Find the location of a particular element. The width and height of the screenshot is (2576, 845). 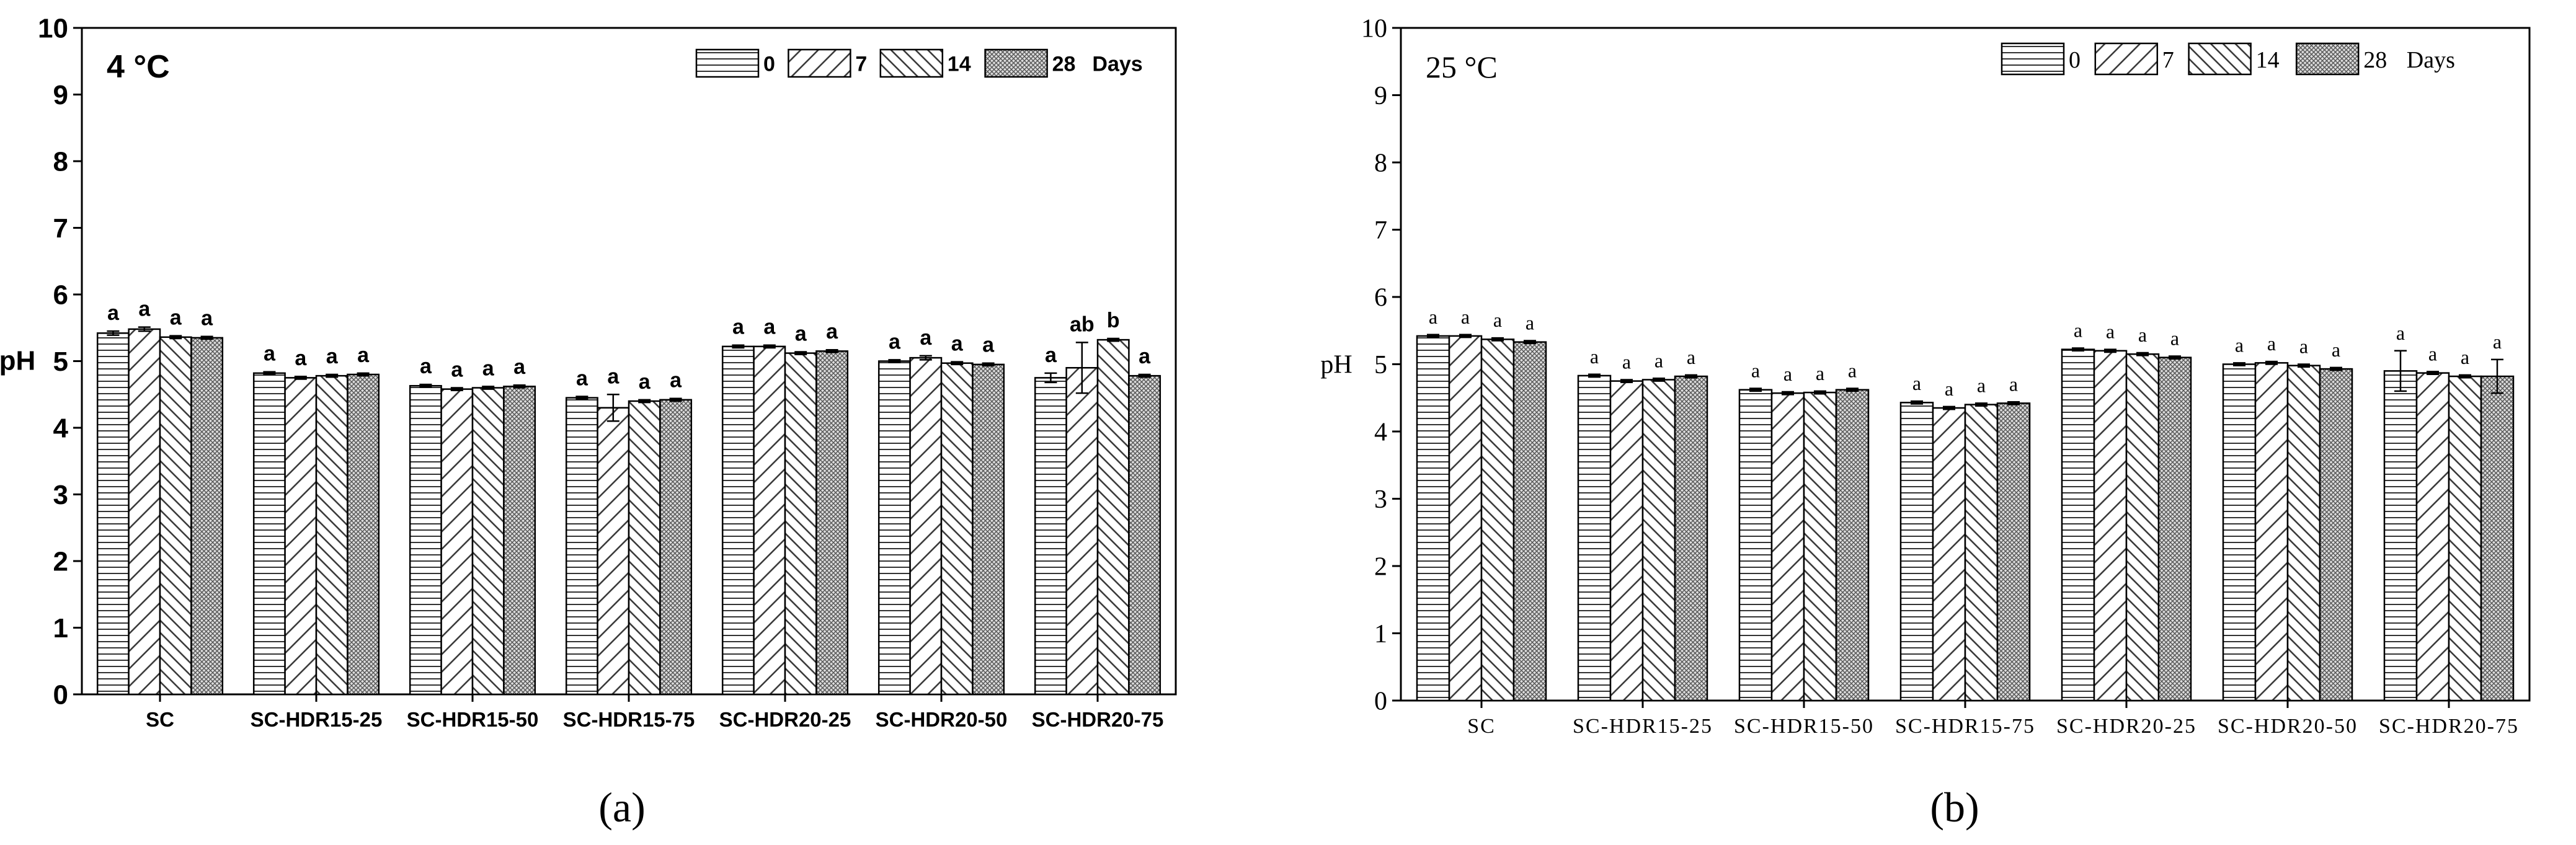

y-tick-label: 9 is located at coordinates (60, 95).